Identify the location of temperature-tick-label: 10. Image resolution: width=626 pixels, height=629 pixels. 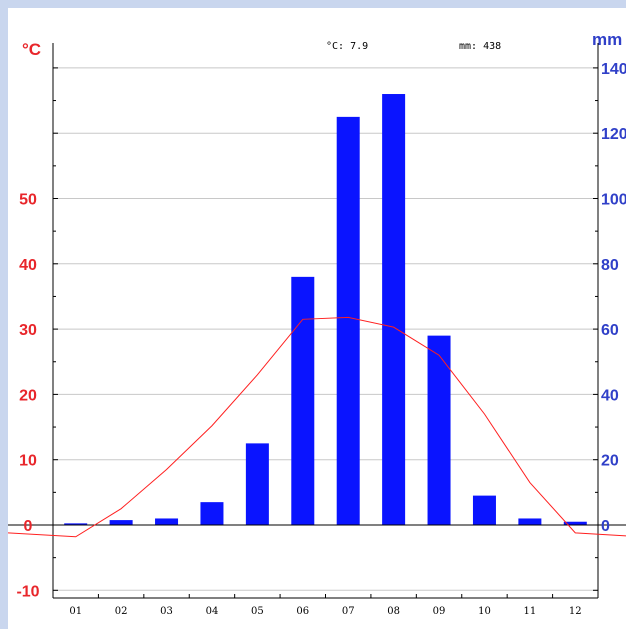
(28, 461).